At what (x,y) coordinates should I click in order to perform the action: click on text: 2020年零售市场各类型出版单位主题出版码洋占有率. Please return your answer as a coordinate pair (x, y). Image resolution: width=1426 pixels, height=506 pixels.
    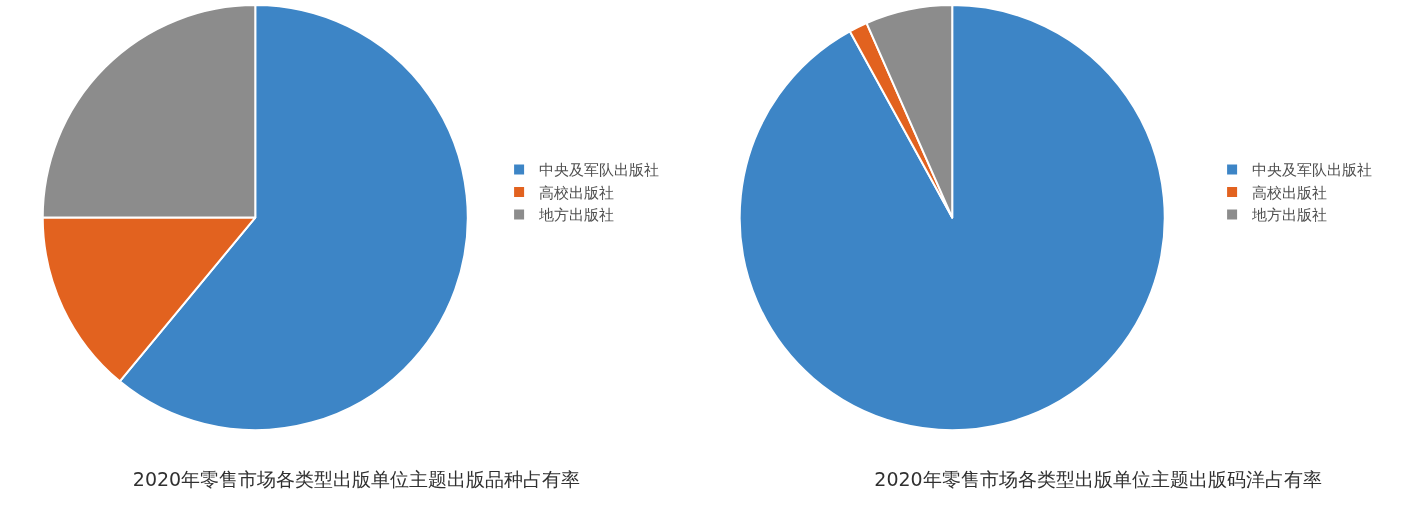
    Looking at the image, I should click on (1098, 478).